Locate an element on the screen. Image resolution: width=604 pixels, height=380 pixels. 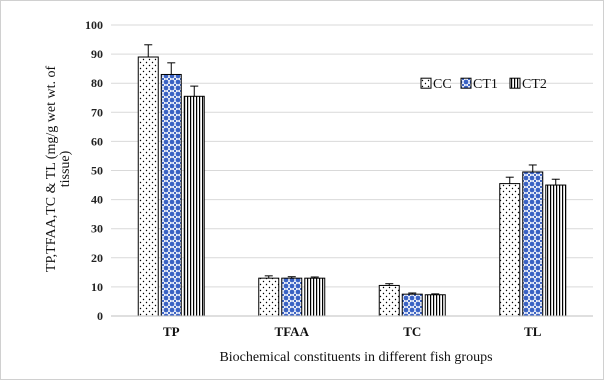
legend-label-CC: CC is located at coordinates (442, 84).